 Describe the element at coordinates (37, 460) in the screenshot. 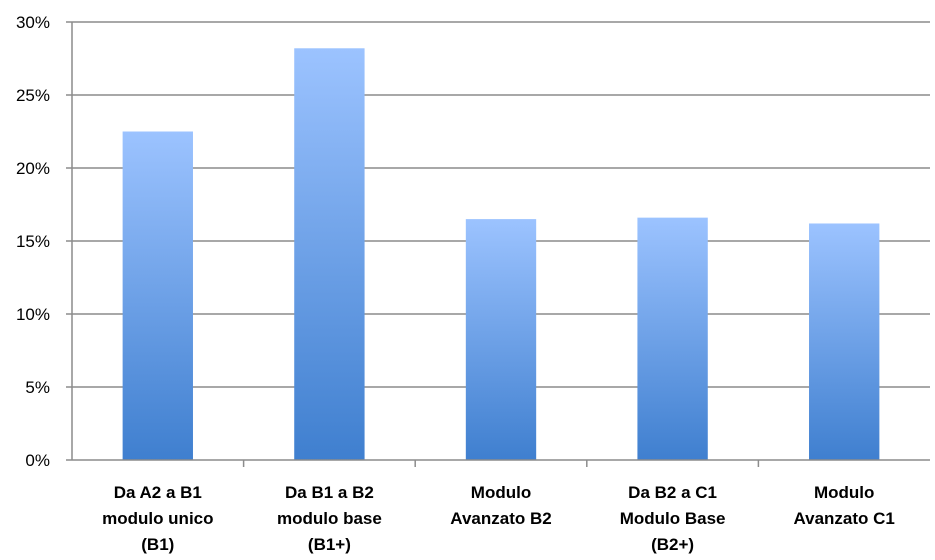

I see `y-tick-label: 0%` at that location.